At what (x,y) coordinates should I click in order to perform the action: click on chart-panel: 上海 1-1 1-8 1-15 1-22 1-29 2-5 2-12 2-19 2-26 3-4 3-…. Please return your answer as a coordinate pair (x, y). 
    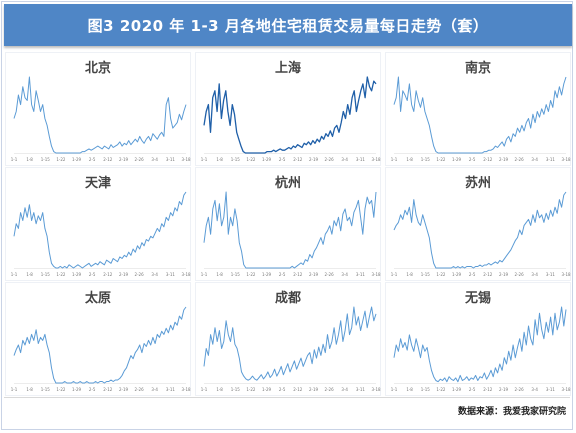
    Looking at the image, I should click on (288, 109).